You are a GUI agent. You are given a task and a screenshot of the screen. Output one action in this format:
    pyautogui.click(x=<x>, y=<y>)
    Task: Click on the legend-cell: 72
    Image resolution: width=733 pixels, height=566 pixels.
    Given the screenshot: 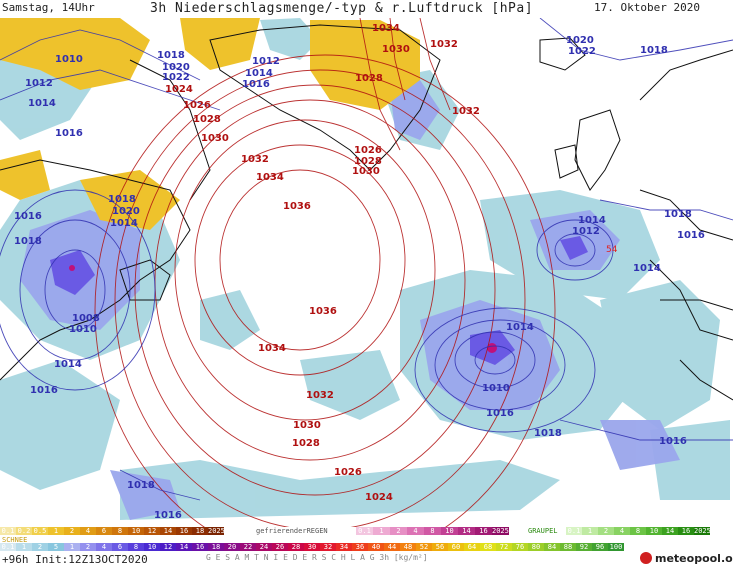 What is the action you would take?
    pyautogui.click(x=504, y=547)
    